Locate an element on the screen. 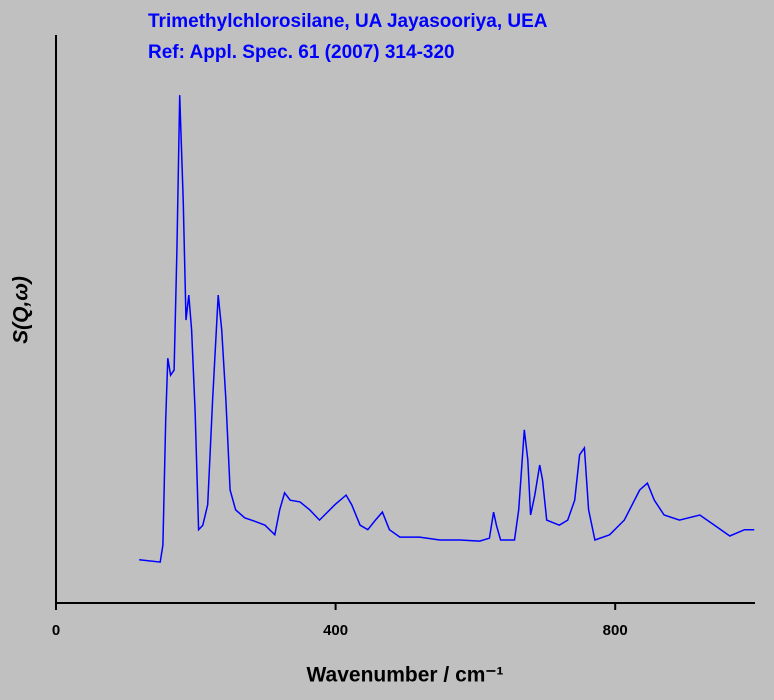 The image size is (774, 700). x-axis-label: Wavenumber / cm⁻¹ is located at coordinates (404, 675).